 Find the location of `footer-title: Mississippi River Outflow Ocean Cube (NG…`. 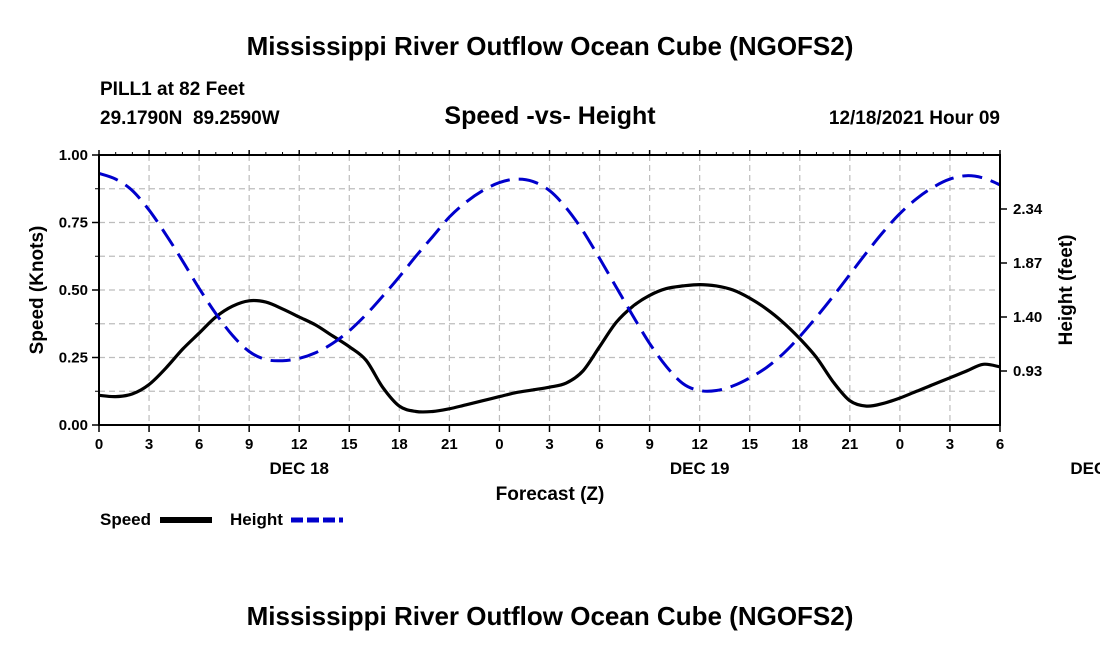

footer-title: Mississippi River Outflow Ocean Cube (NG… is located at coordinates (550, 616).